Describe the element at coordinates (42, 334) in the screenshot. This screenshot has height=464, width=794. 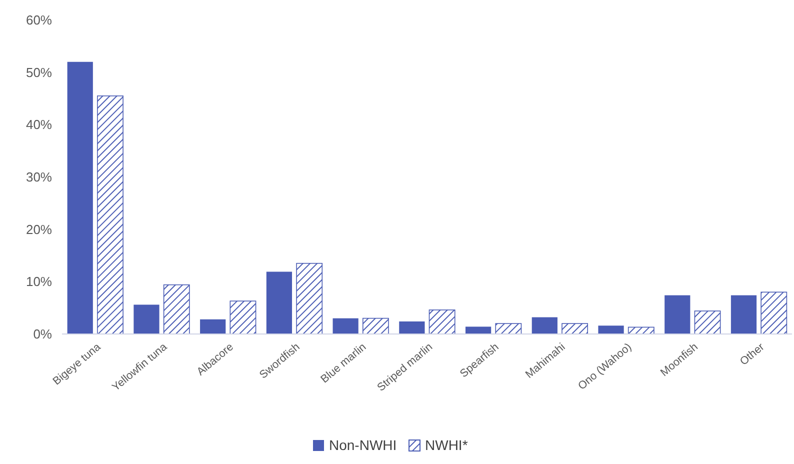
I see `y-tick-label: 0%` at that location.